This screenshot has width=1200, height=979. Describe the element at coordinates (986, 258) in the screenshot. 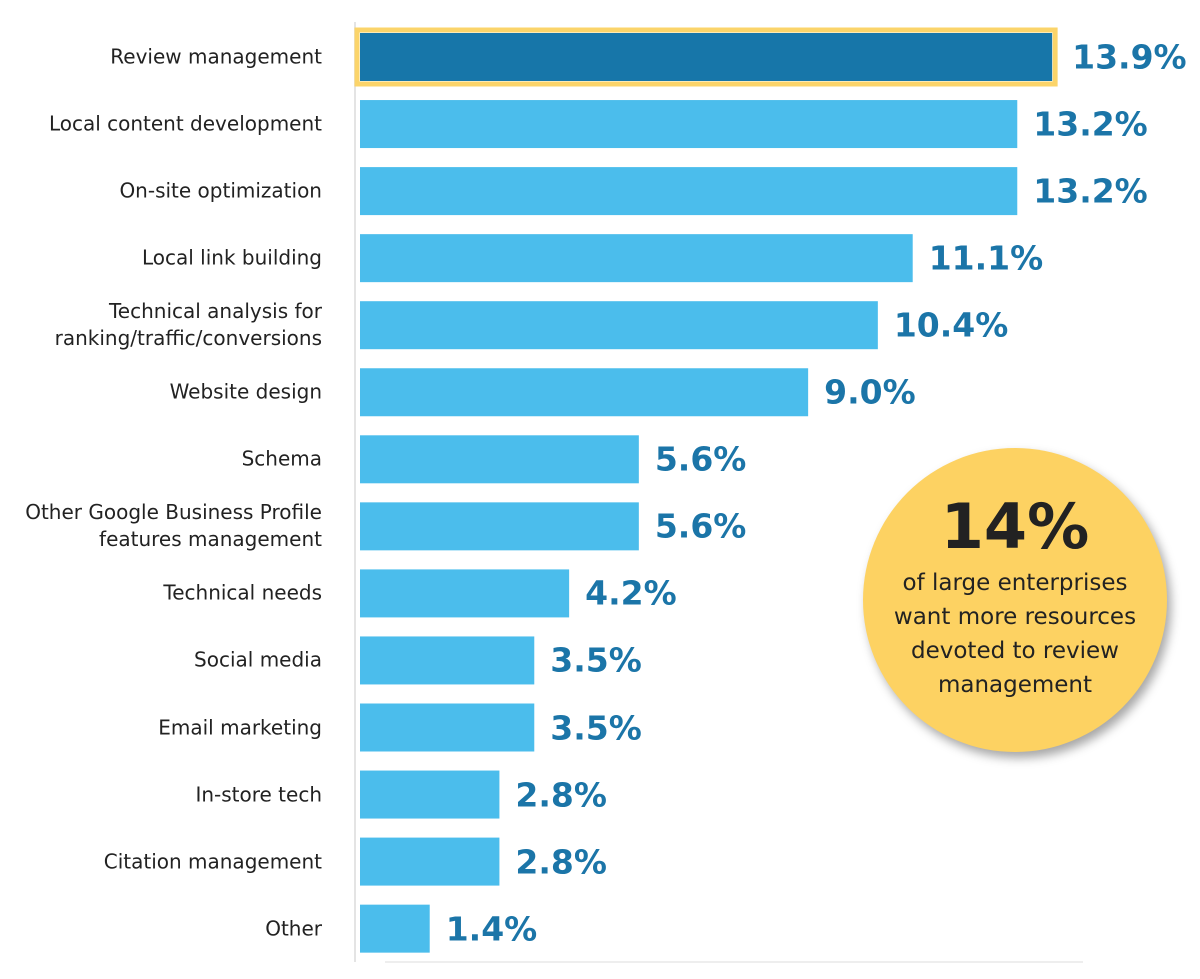

I see `value-label: 11.1%` at that location.